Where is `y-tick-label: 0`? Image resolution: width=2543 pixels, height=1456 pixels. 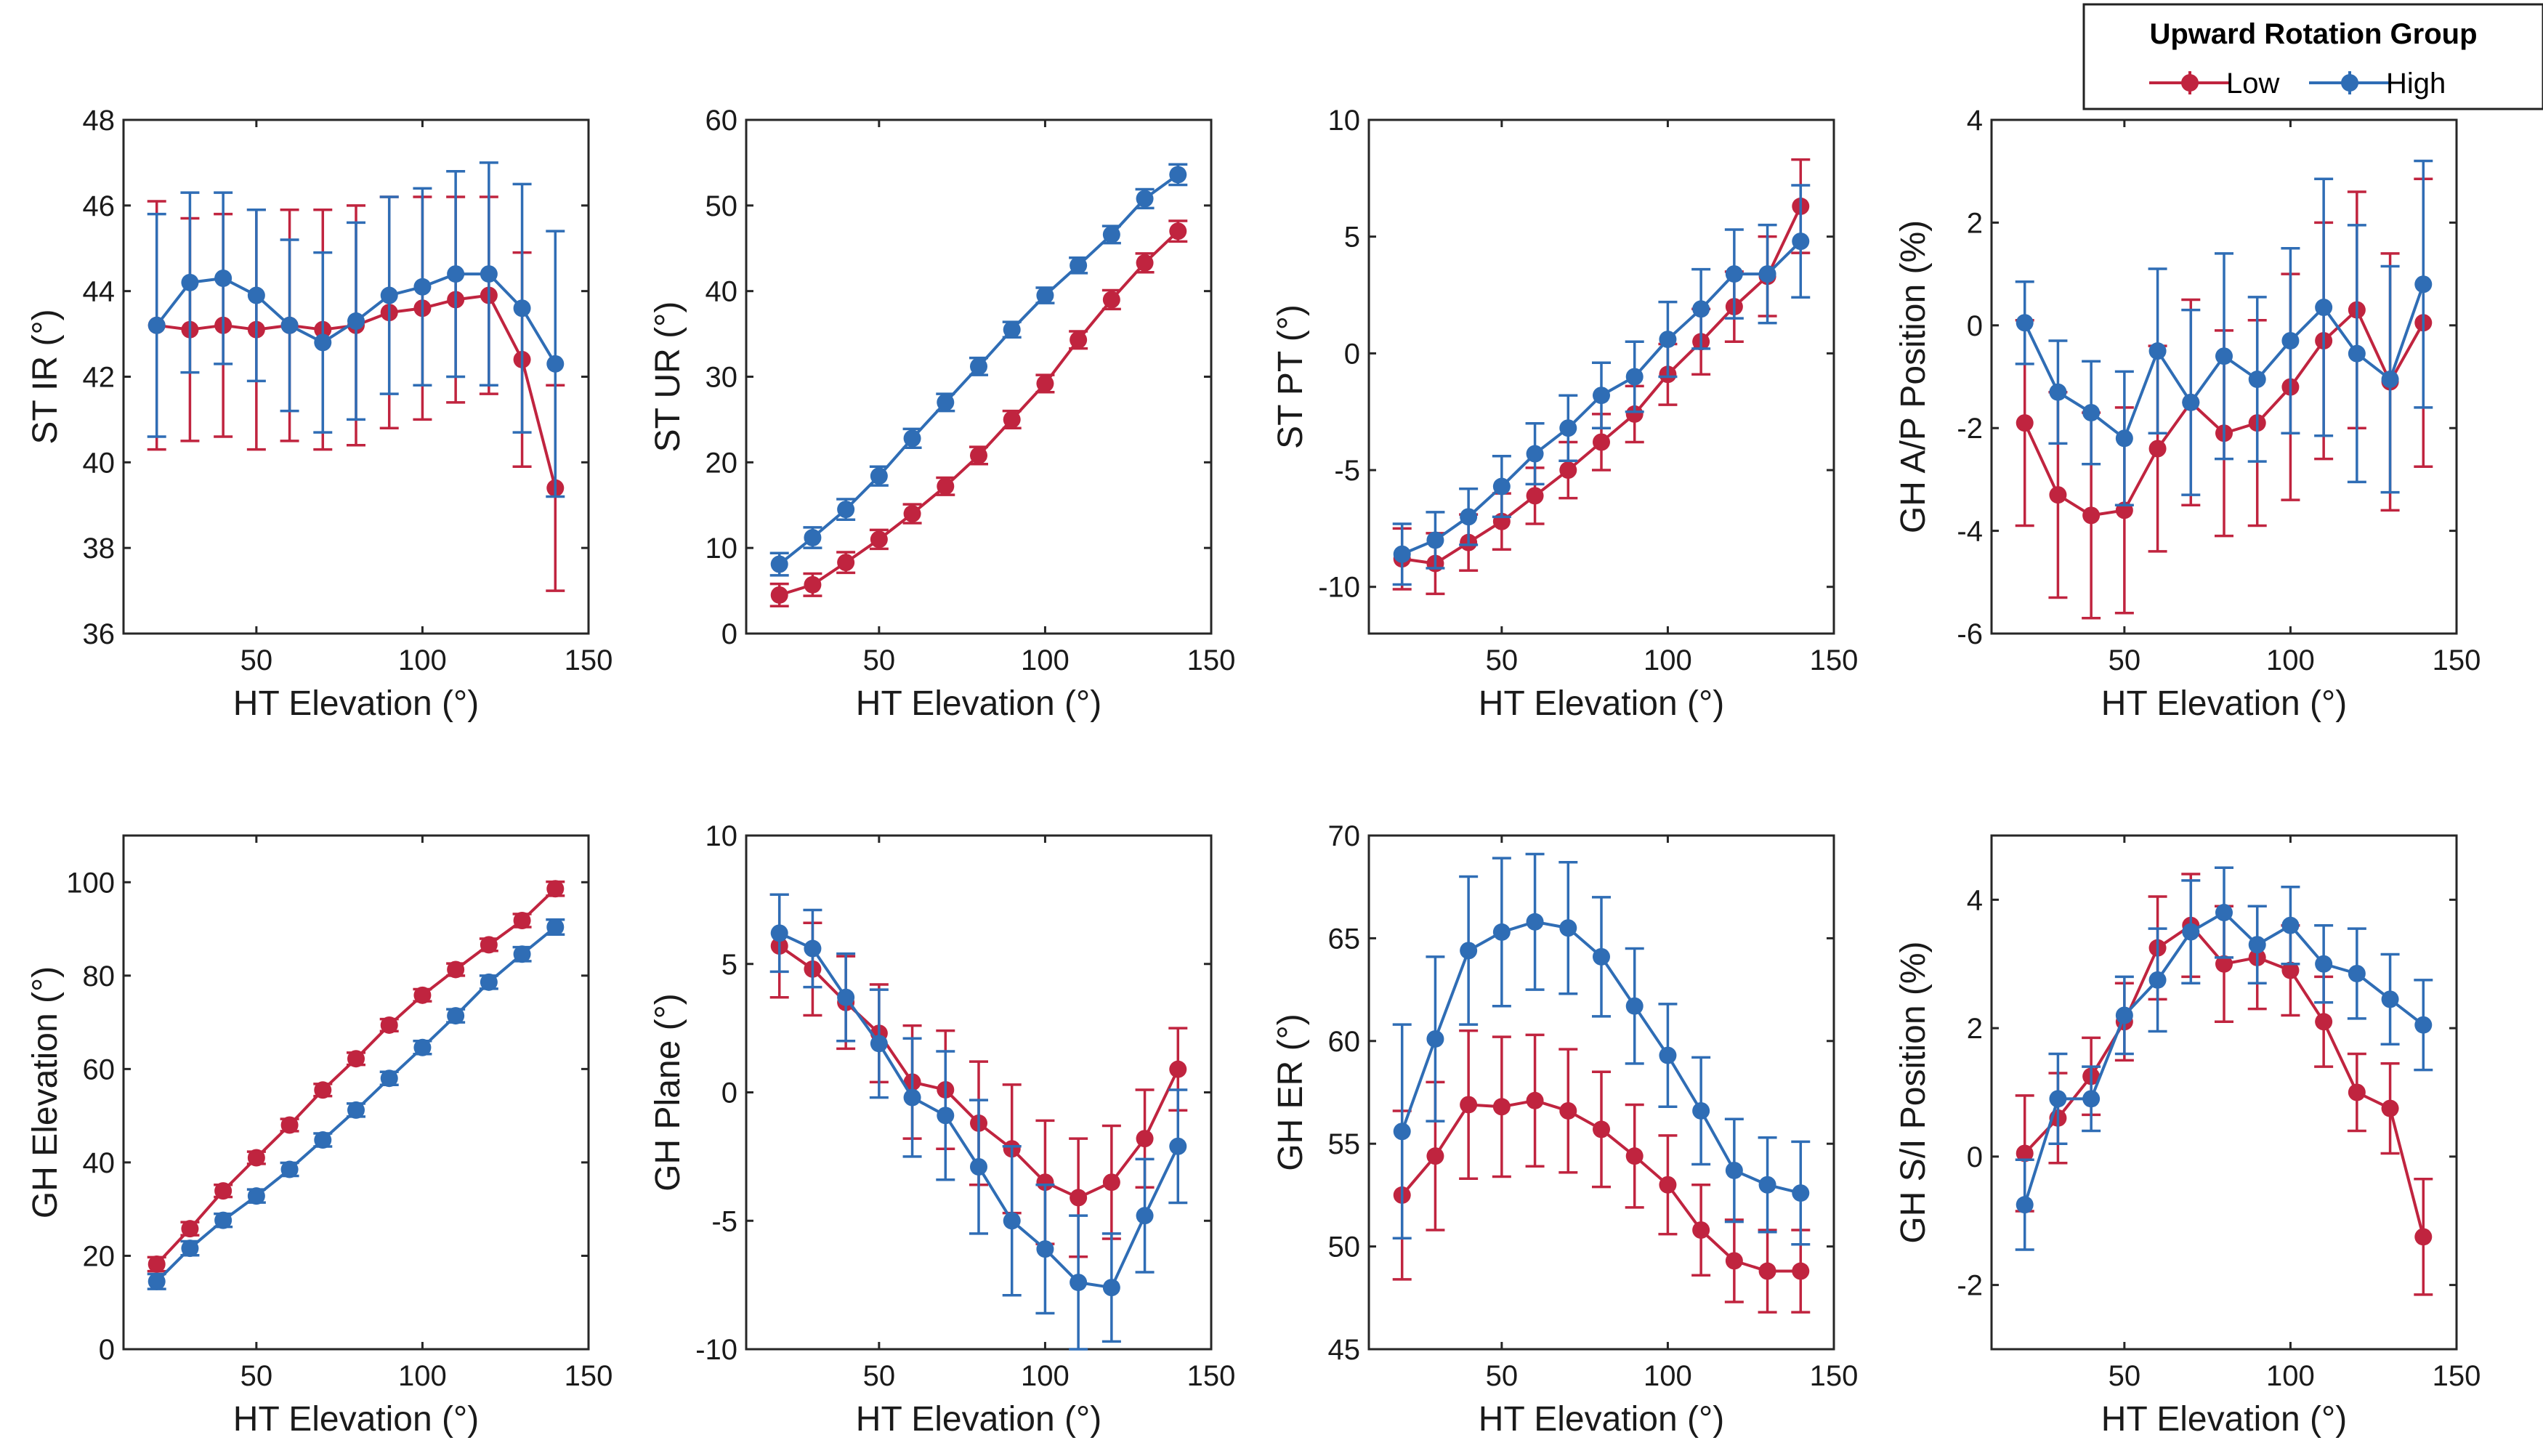
y-tick-label: 0 is located at coordinates (1975, 326).